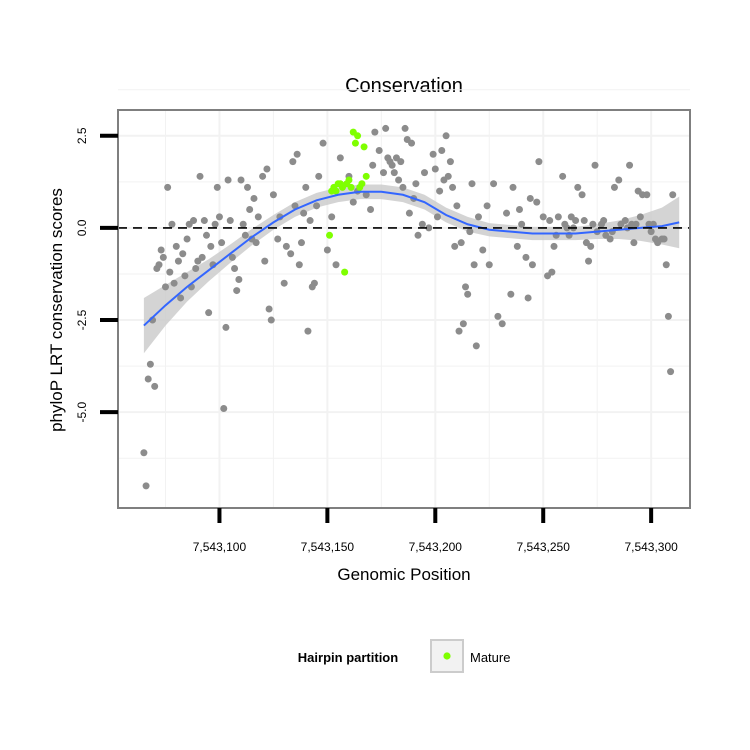 The width and height of the screenshot is (750, 750). What do you see at coordinates (403, 574) in the screenshot?
I see `x-axis-title: Genomic Position` at bounding box center [403, 574].